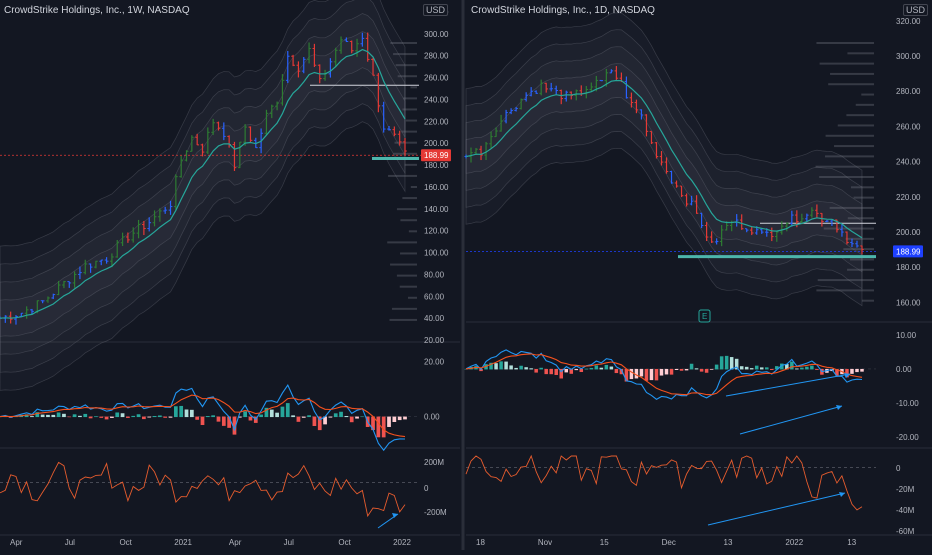 This screenshot has width=932, height=555. I want to click on left-price-tick: 60.00, so click(434, 296).